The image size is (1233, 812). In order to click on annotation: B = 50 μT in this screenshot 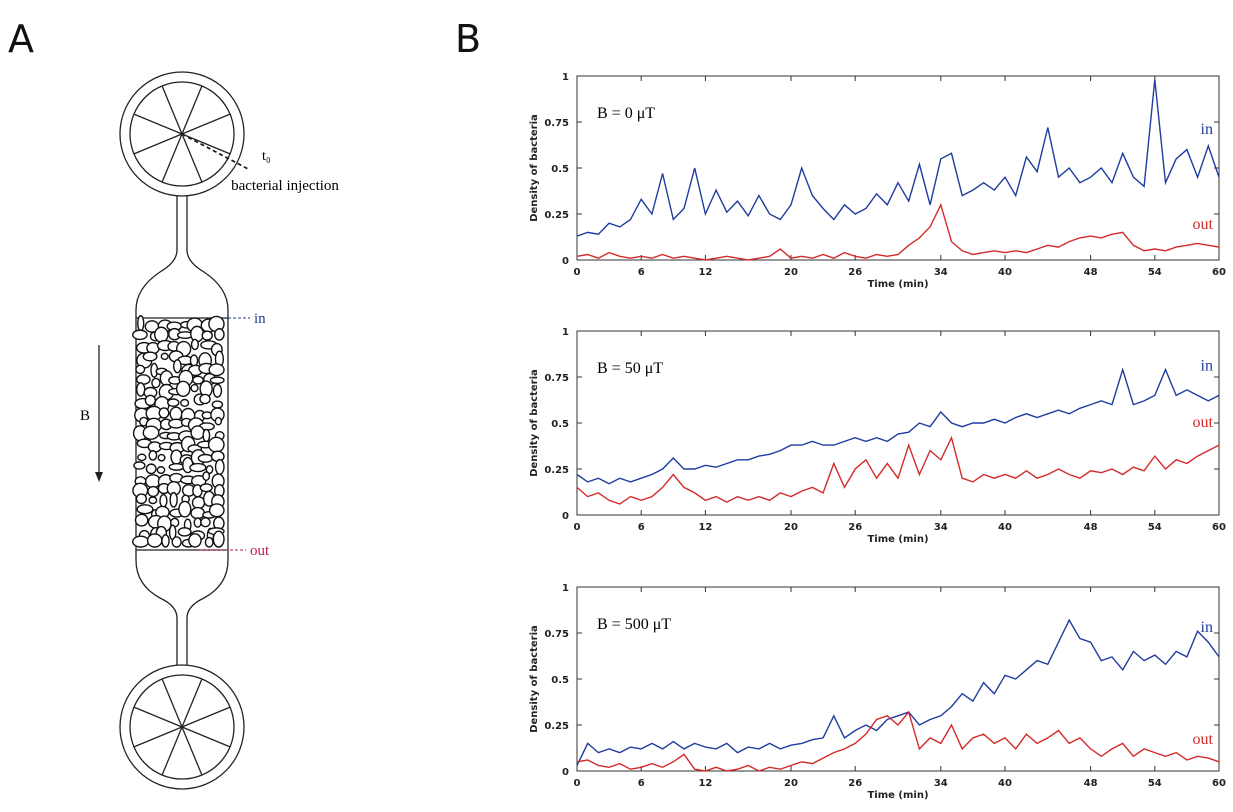, I will do `click(630, 368)`.